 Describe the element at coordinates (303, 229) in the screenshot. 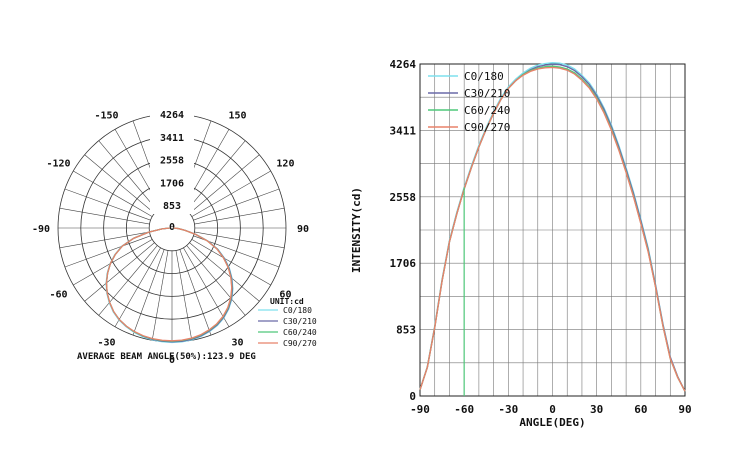

I see `polar-angle-label: 90` at that location.